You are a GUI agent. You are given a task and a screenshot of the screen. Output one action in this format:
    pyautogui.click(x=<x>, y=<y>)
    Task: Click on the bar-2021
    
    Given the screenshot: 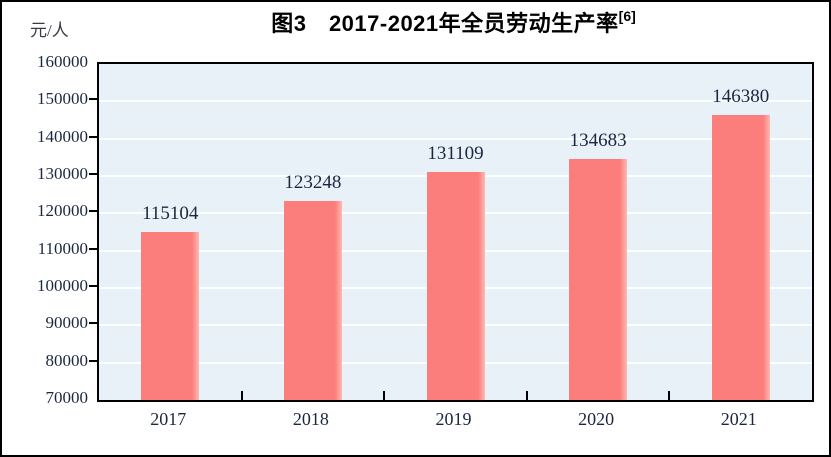 What is the action you would take?
    pyautogui.click(x=740, y=257)
    